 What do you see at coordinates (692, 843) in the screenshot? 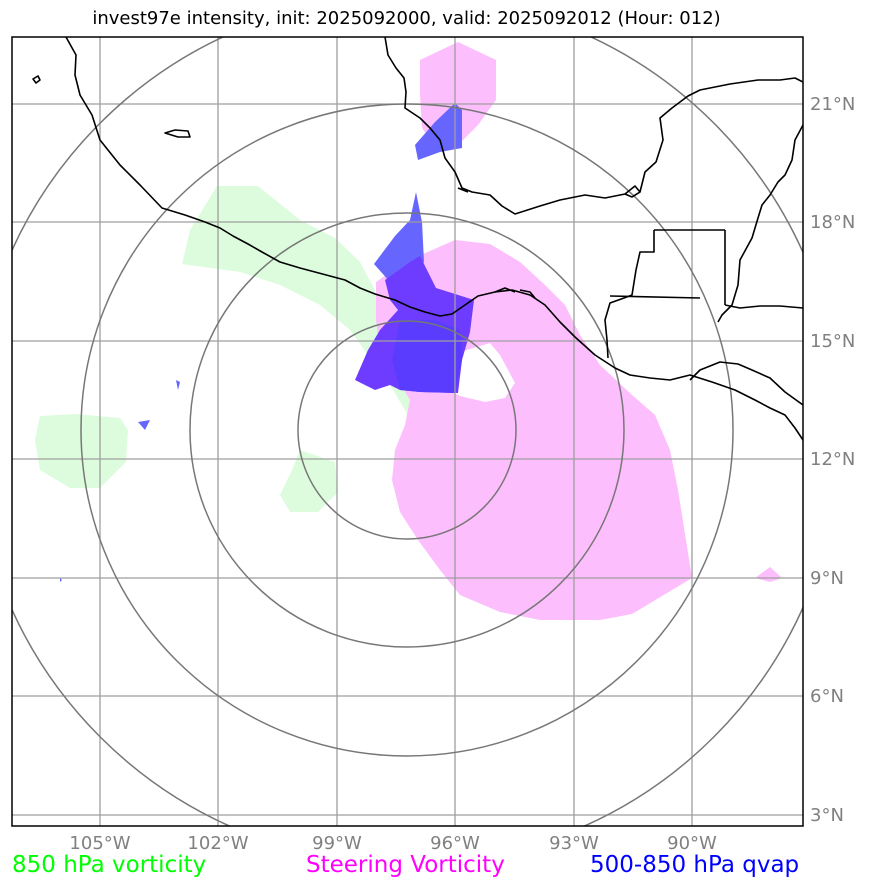
I see `lon-label-90w: 90°W` at bounding box center [692, 843].